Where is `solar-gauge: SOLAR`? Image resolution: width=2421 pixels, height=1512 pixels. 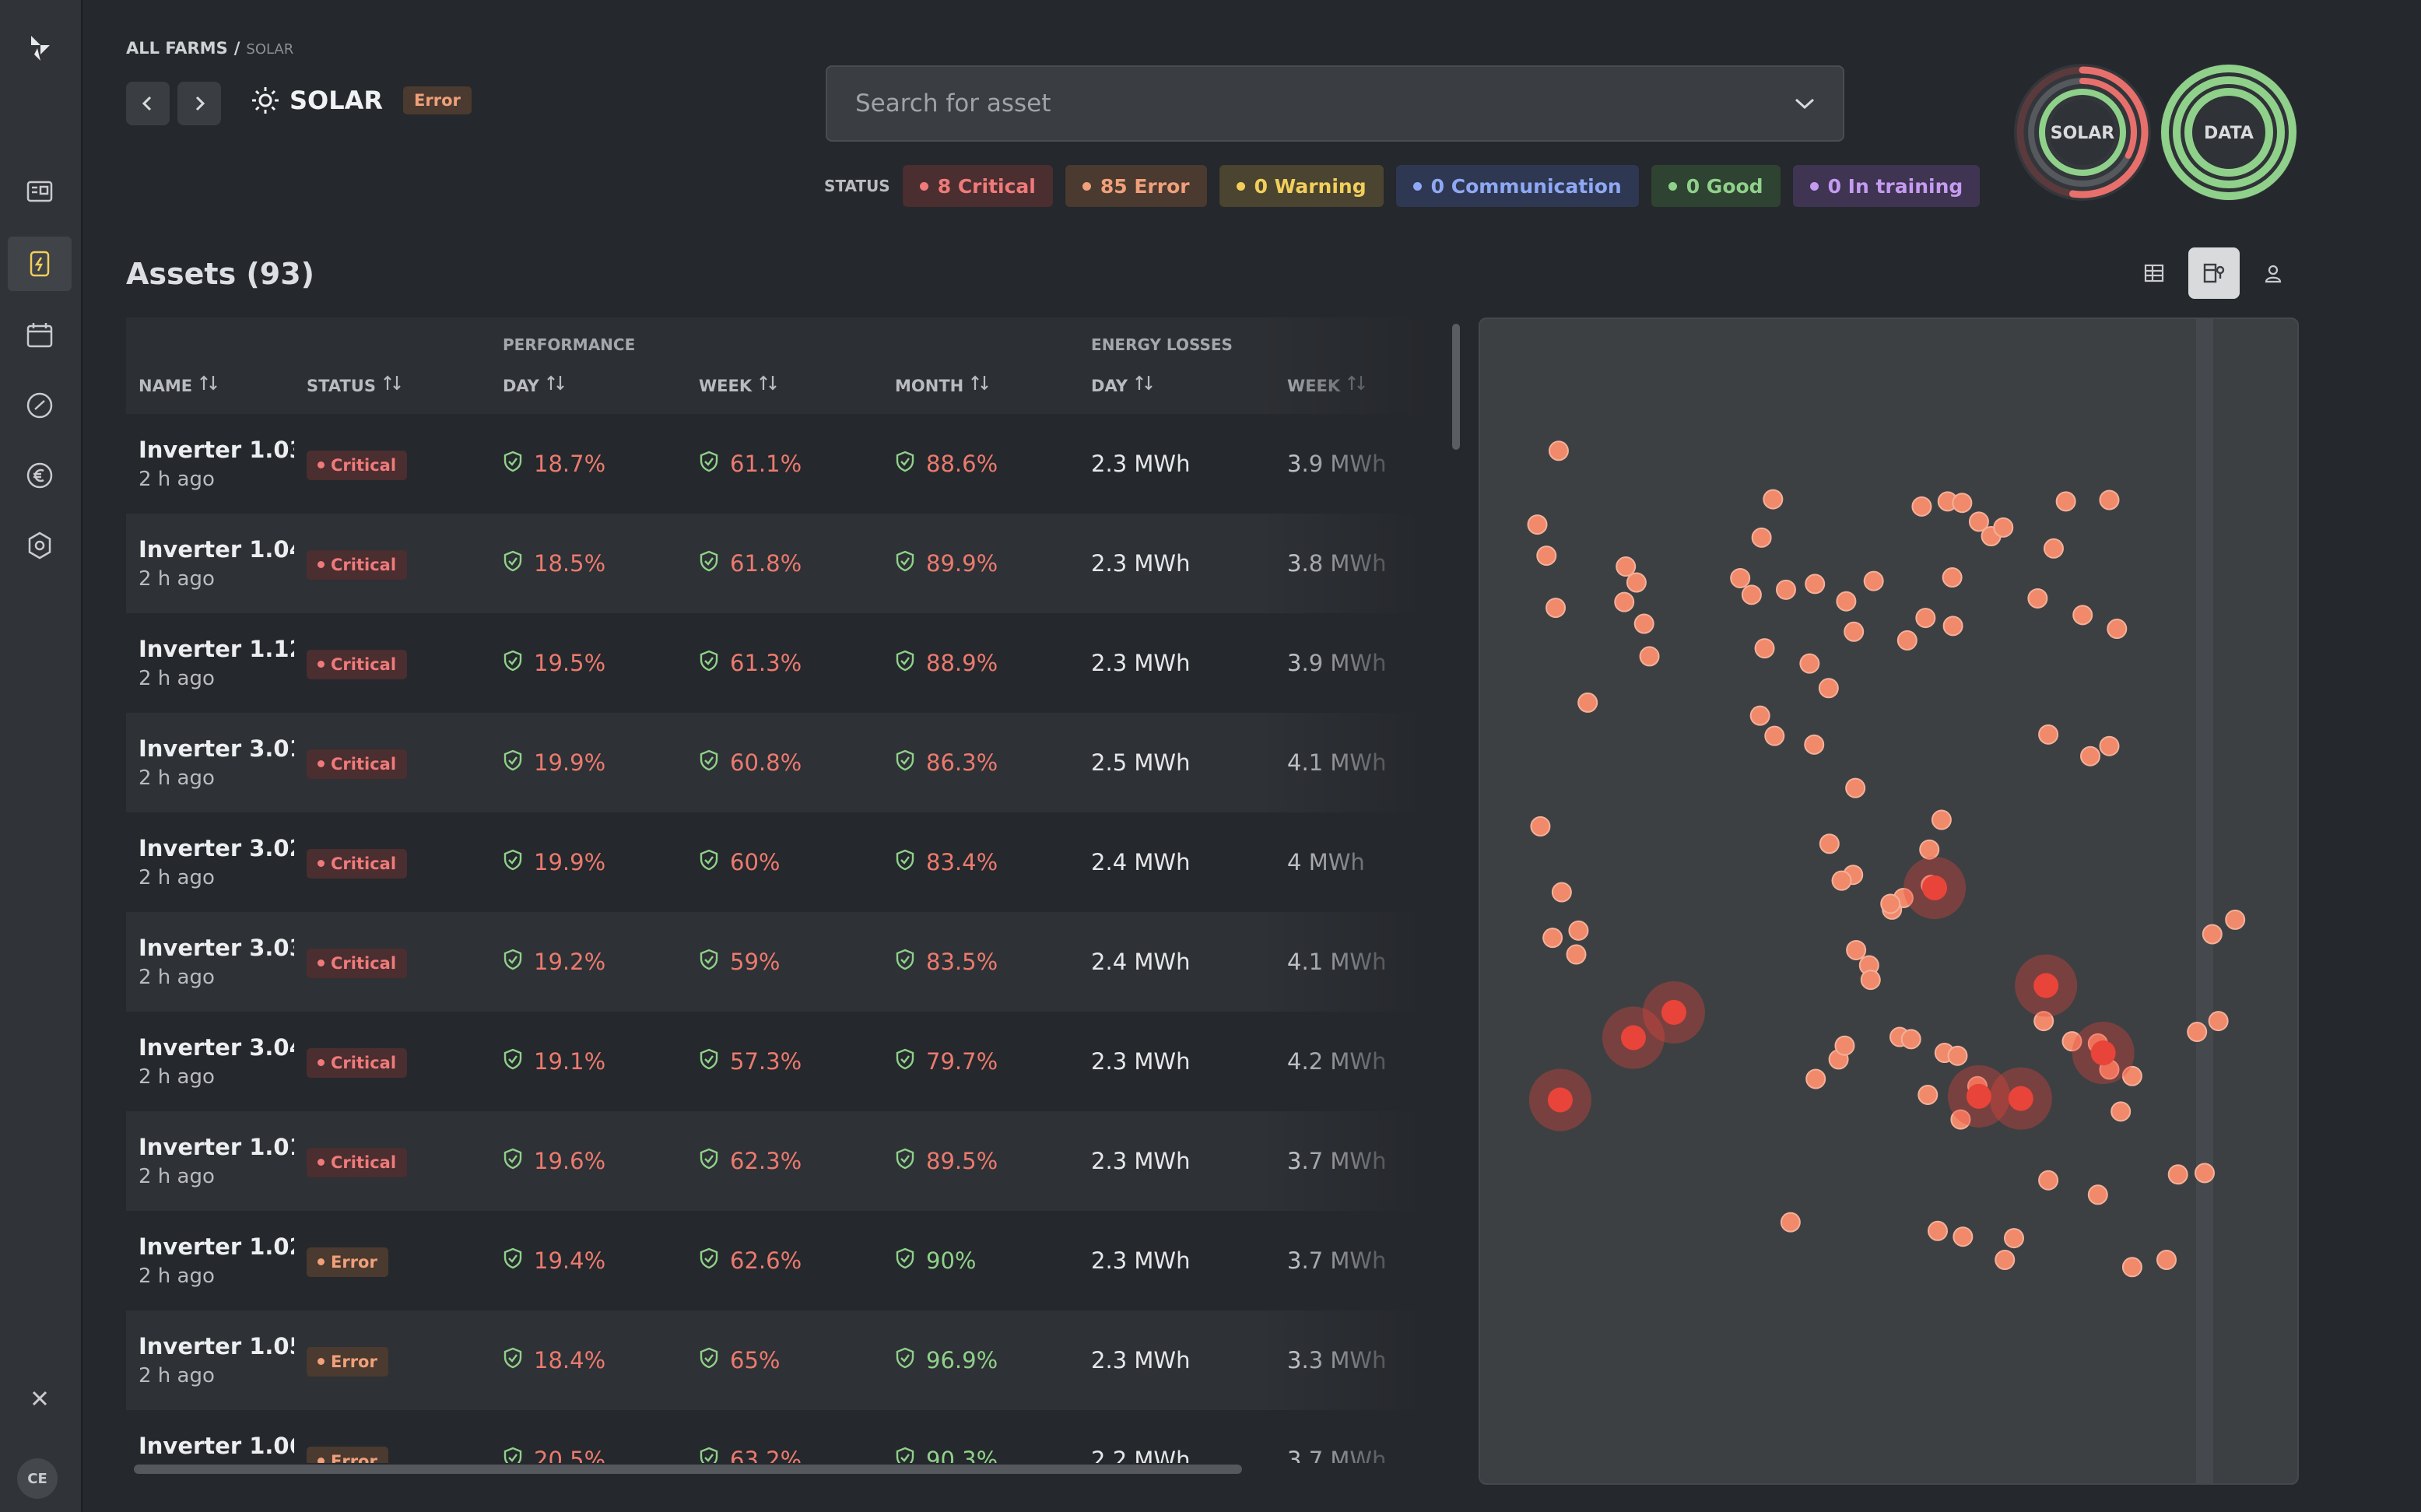 solar-gauge: SOLAR is located at coordinates (2082, 132).